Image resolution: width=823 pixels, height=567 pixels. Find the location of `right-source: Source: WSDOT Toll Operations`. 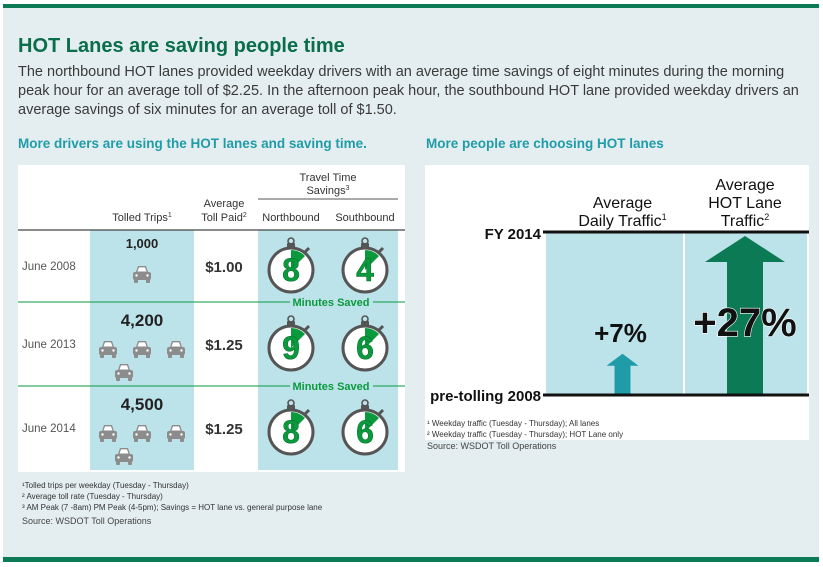

right-source: Source: WSDOT Toll Operations is located at coordinates (492, 446).